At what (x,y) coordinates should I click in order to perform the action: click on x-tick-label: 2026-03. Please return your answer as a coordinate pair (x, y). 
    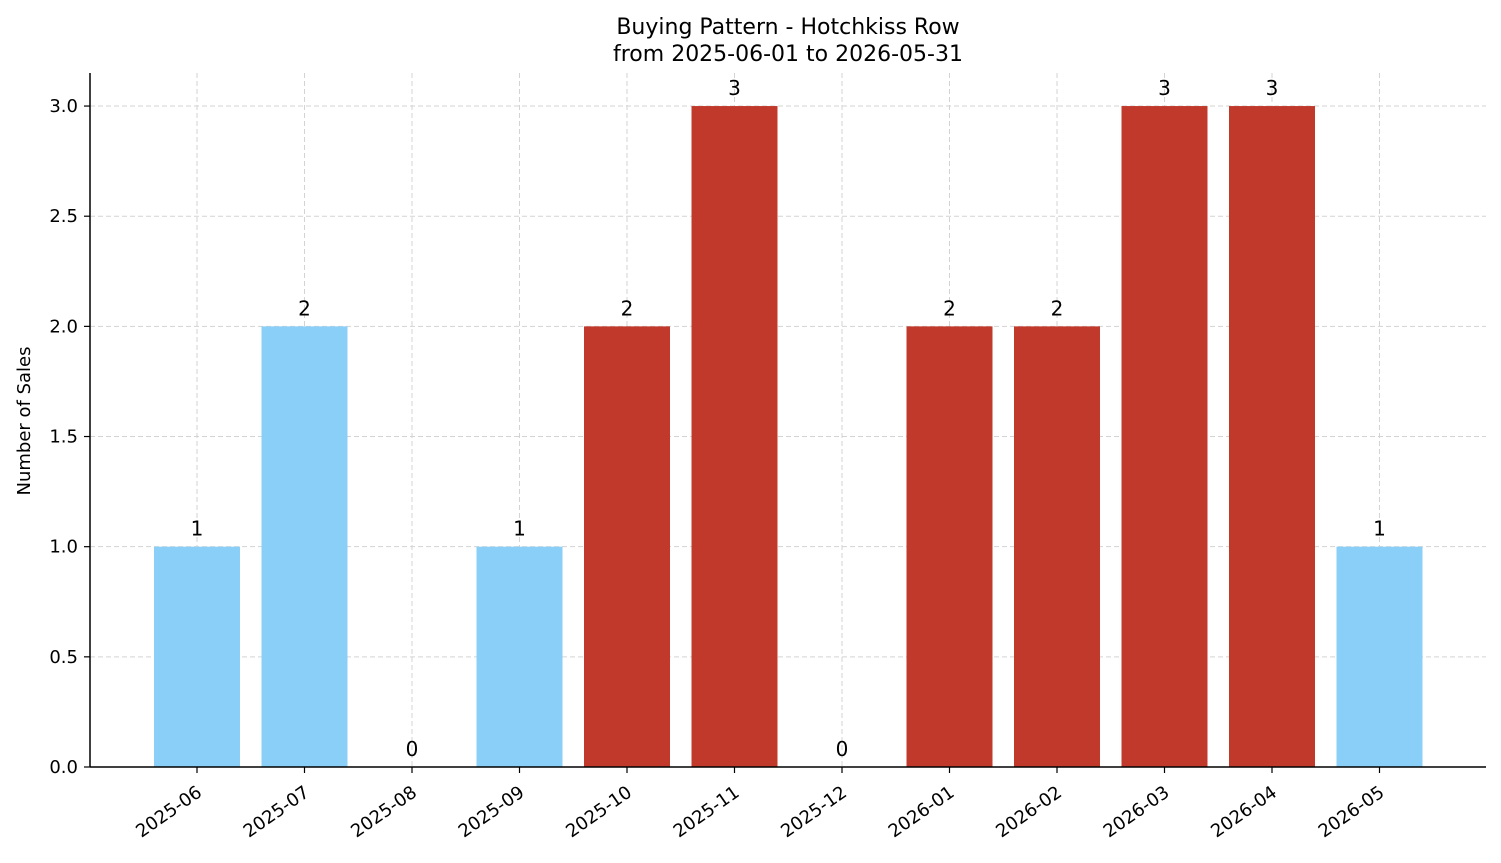
    Looking at the image, I should click on (1137, 812).